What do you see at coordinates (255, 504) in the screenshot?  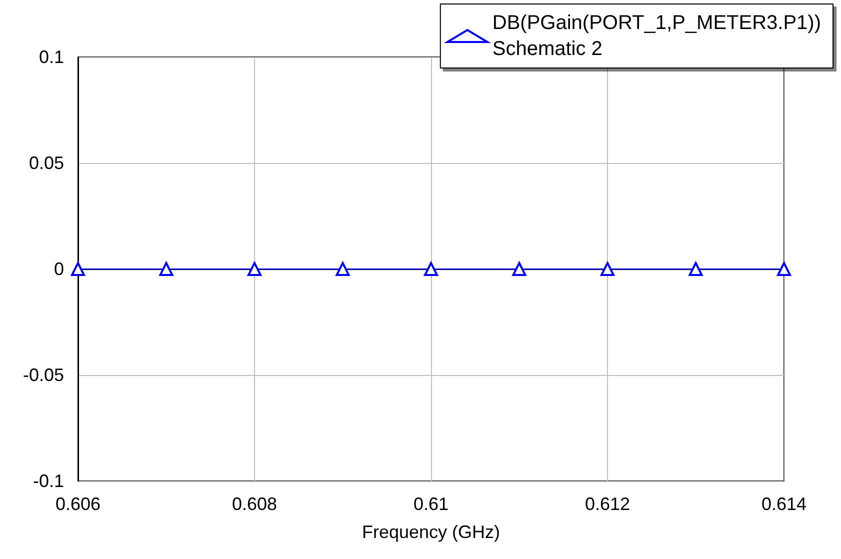 I see `x-tick-label: 0.608` at bounding box center [255, 504].